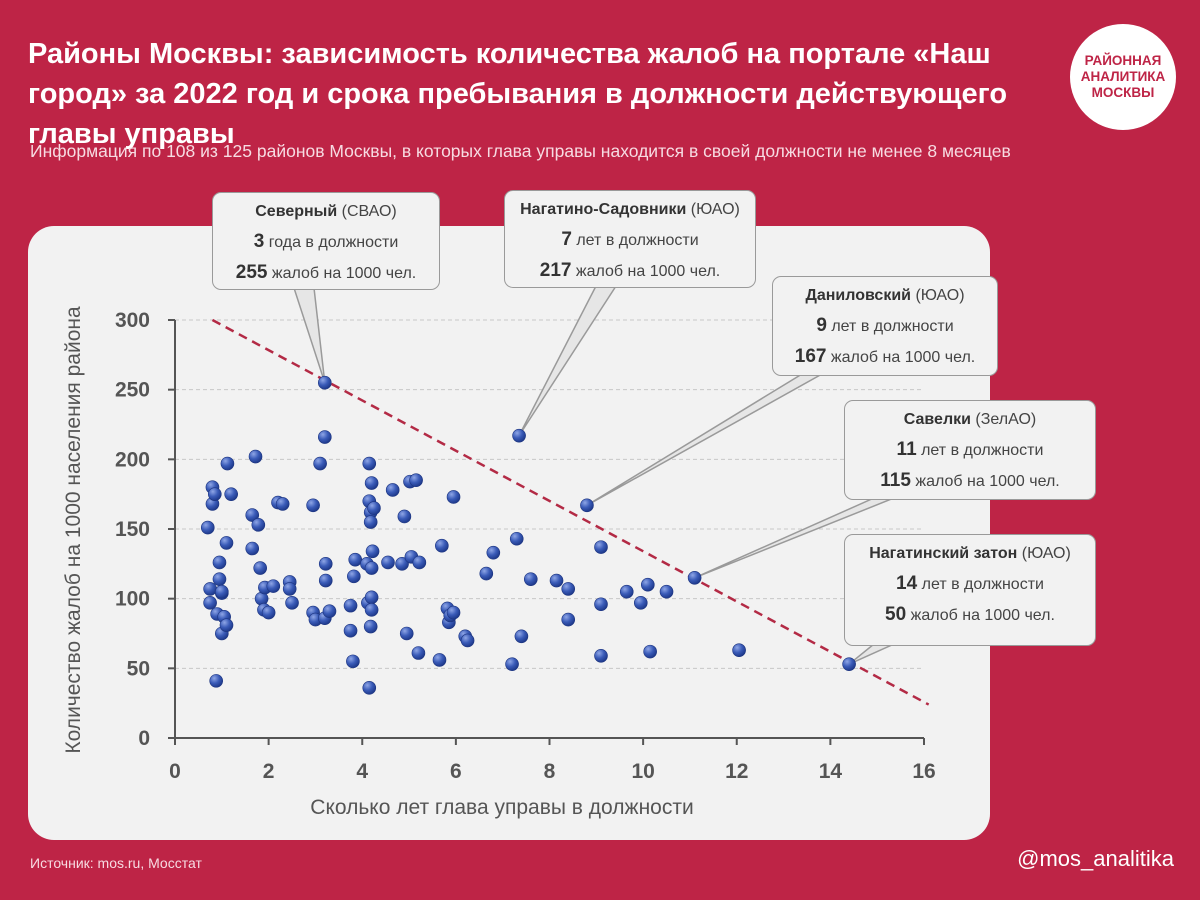  I want to click on callout-complaints: 115, so click(895, 480).